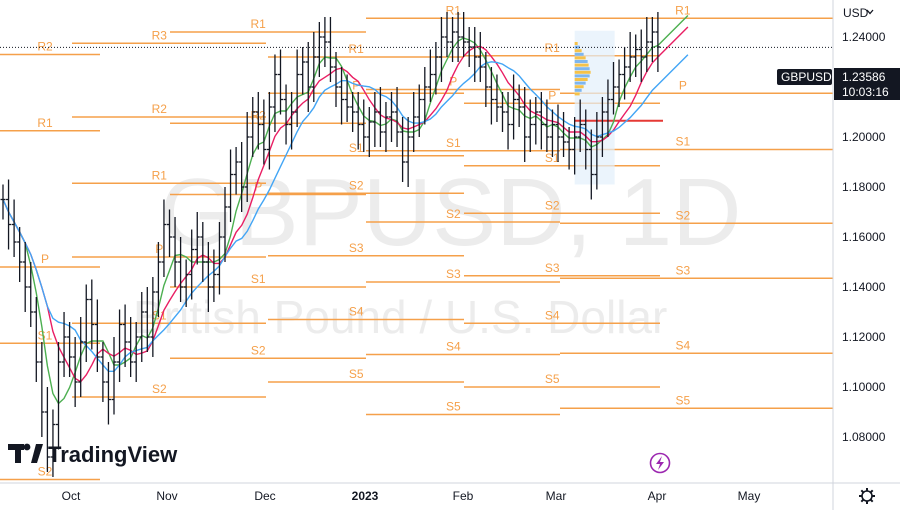 This screenshot has width=900, height=510. Describe the element at coordinates (25, 453) in the screenshot. I see `tradingview-logo-icon` at that location.